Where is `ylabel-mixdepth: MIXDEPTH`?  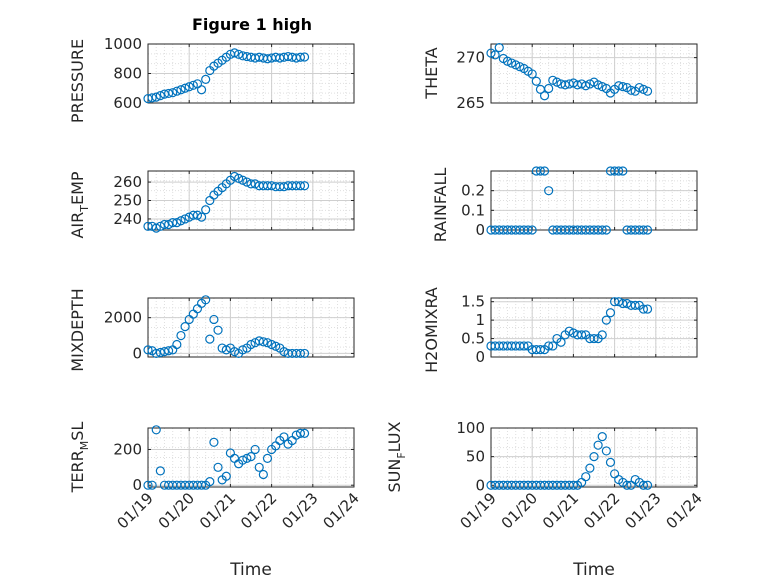
ylabel-mixdepth: MIXDEPTH is located at coordinates (77, 329).